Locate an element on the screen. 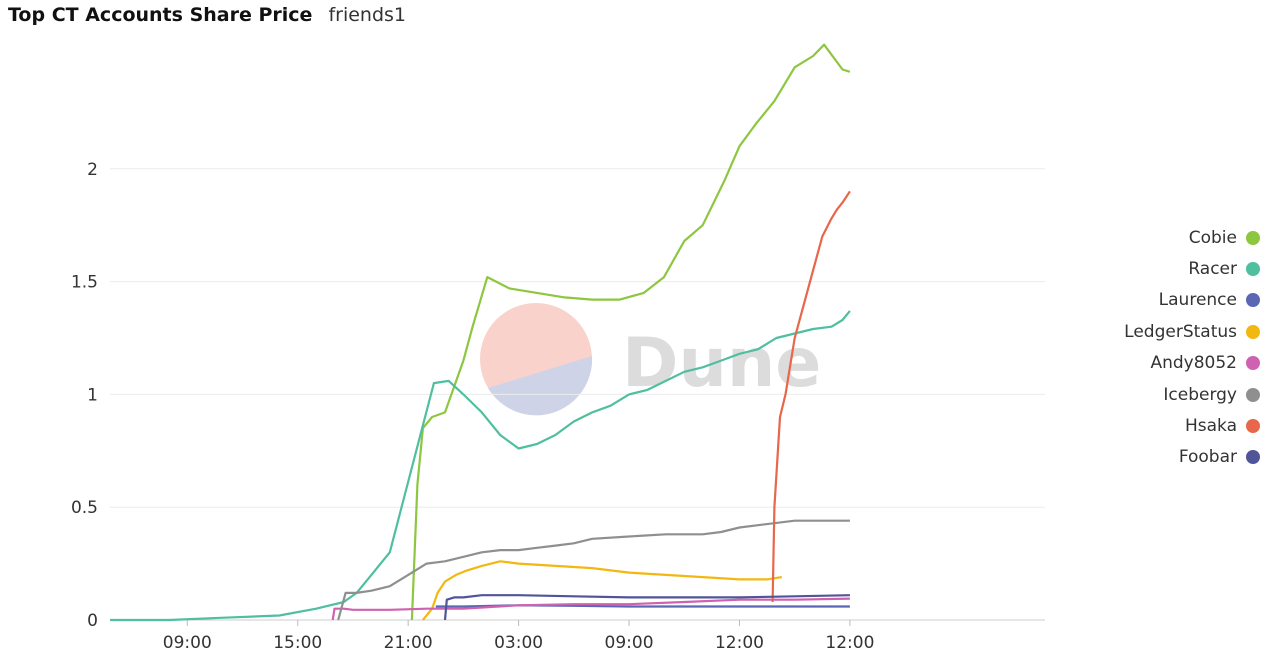 This screenshot has height=658, width=1280. watermark-text: Dune is located at coordinates (721, 363).